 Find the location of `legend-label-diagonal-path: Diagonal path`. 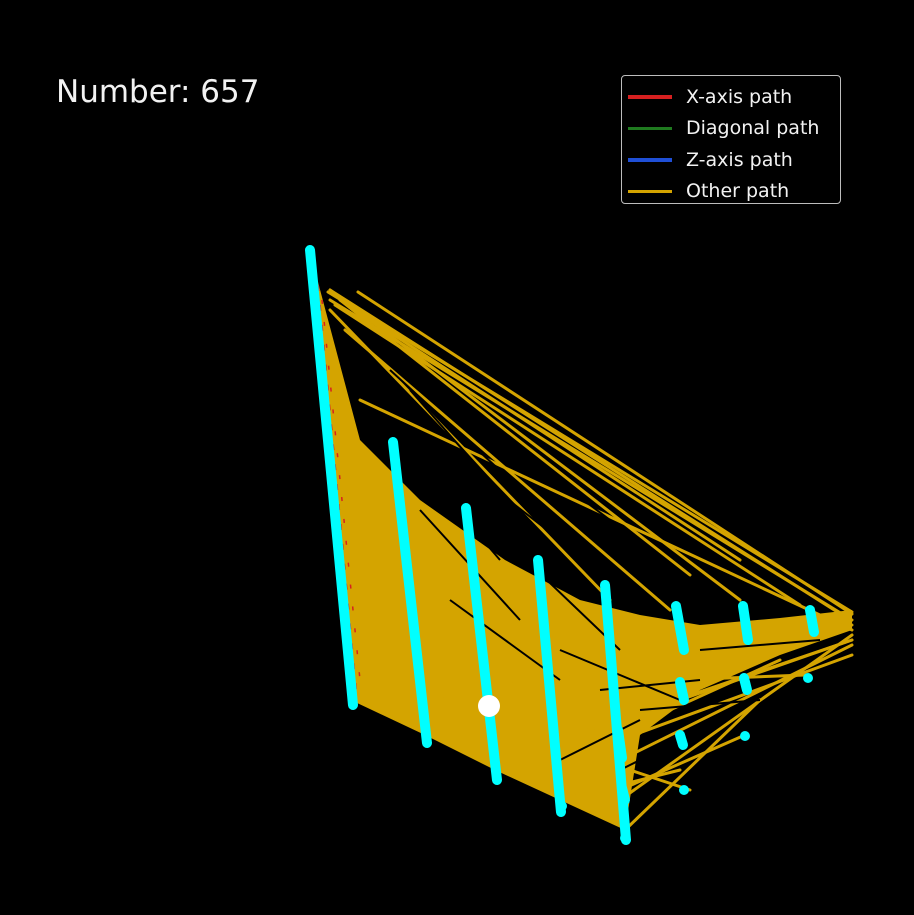

legend-label-diagonal-path: Diagonal path is located at coordinates (753, 128).